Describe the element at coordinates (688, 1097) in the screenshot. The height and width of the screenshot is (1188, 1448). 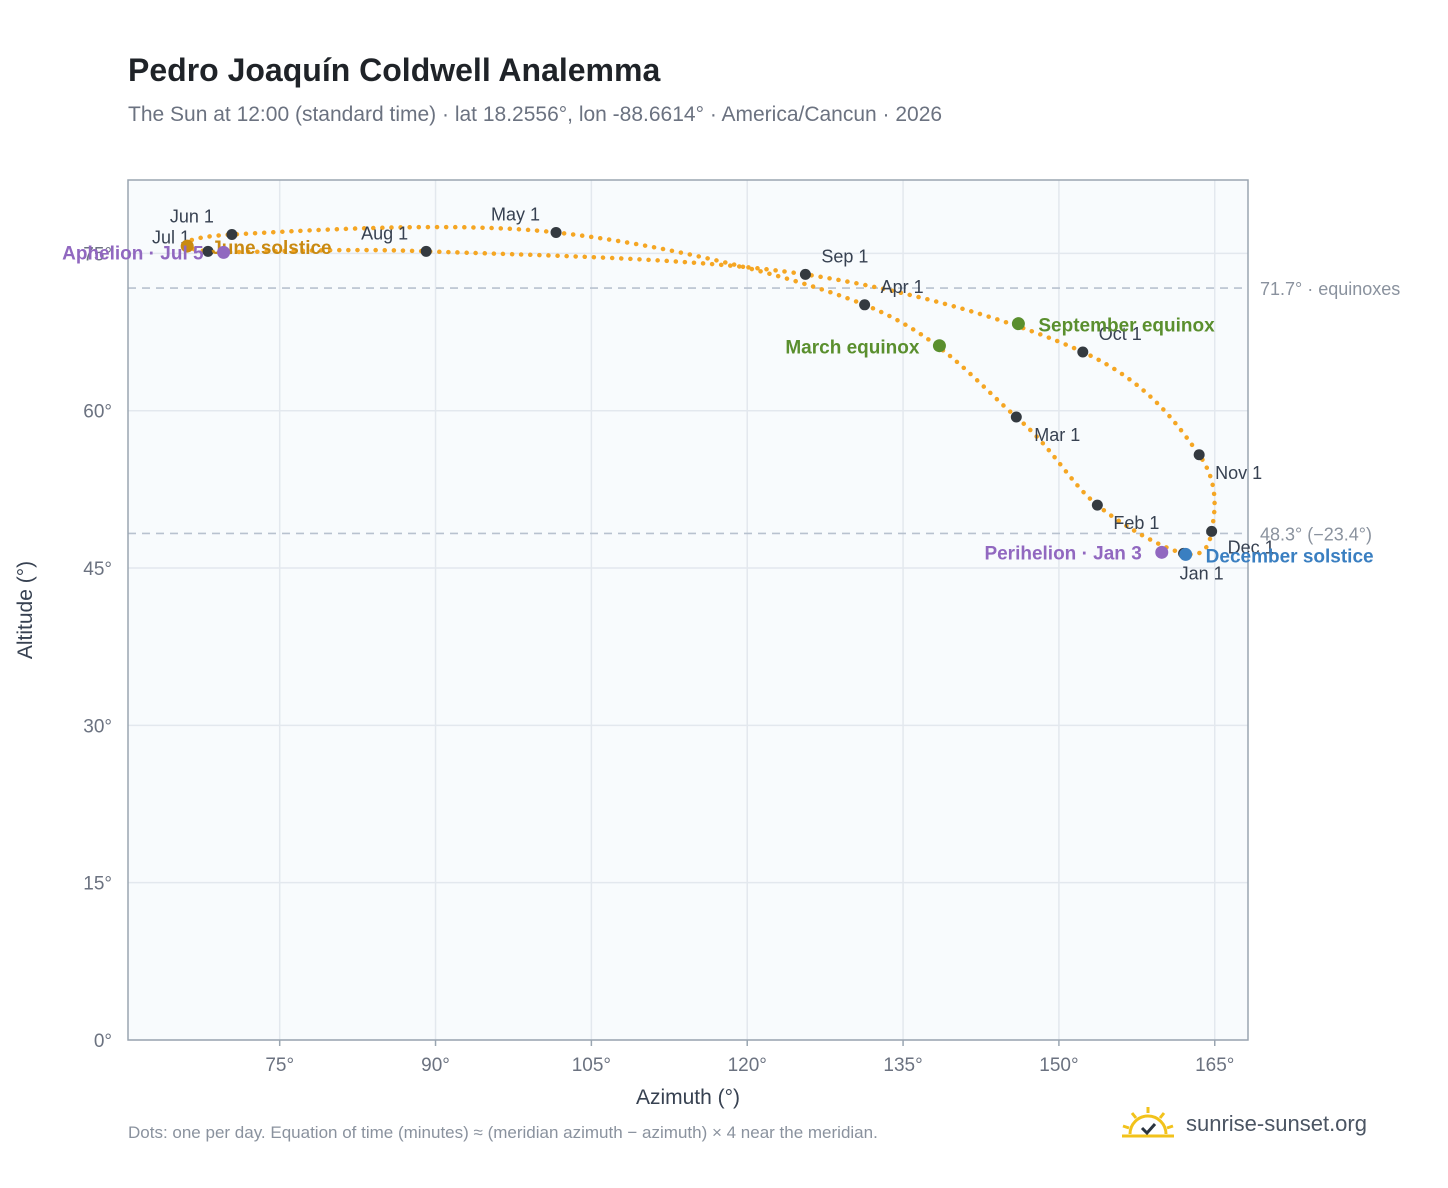
I see `x-axis-label: Azimuth (°)` at that location.